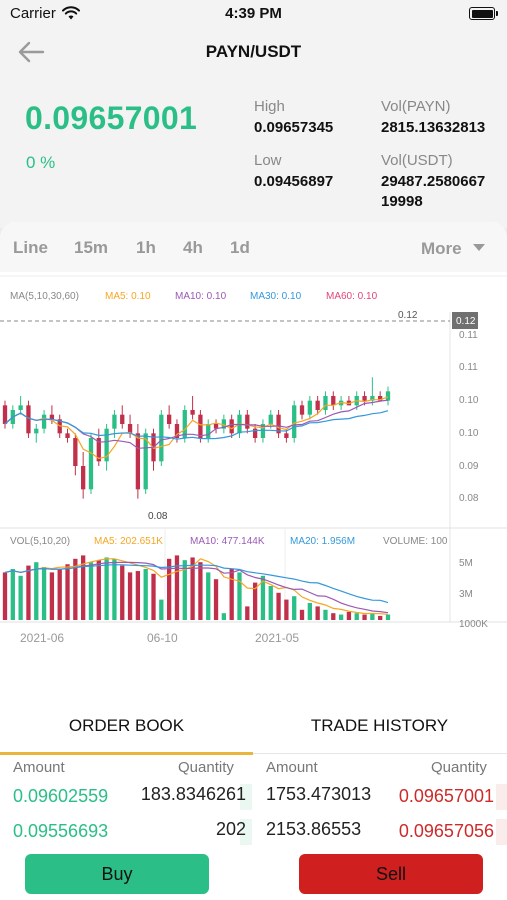 The height and width of the screenshot is (900, 507). What do you see at coordinates (433, 192) in the screenshot?
I see `vol-quote-value: 29487.2580667 19998` at bounding box center [433, 192].